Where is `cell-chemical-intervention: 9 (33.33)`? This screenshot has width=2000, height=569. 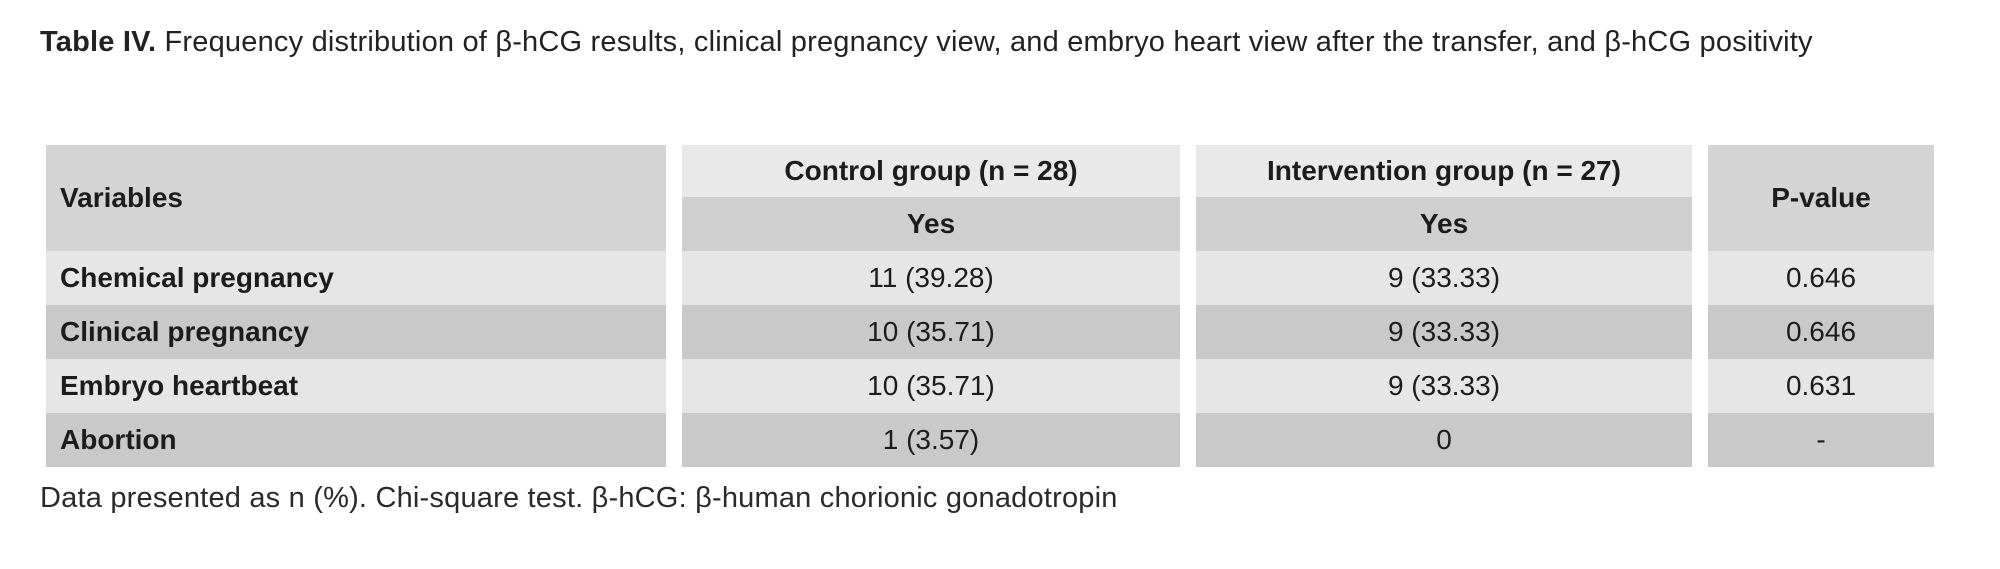
cell-chemical-intervention: 9 (33.33) is located at coordinates (1444, 278).